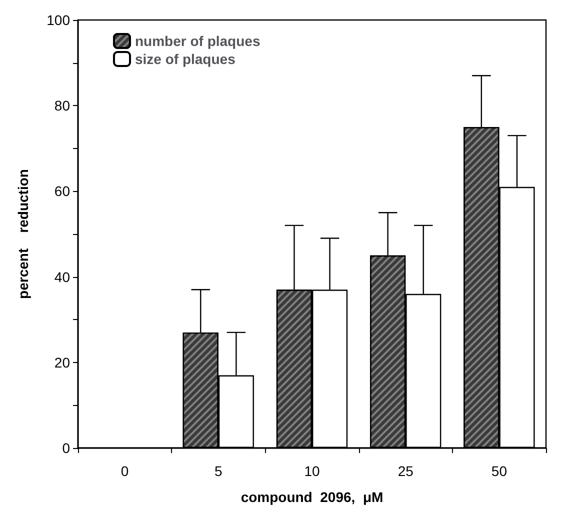  What do you see at coordinates (218, 471) in the screenshot?
I see `x-tick-label: 5` at bounding box center [218, 471].